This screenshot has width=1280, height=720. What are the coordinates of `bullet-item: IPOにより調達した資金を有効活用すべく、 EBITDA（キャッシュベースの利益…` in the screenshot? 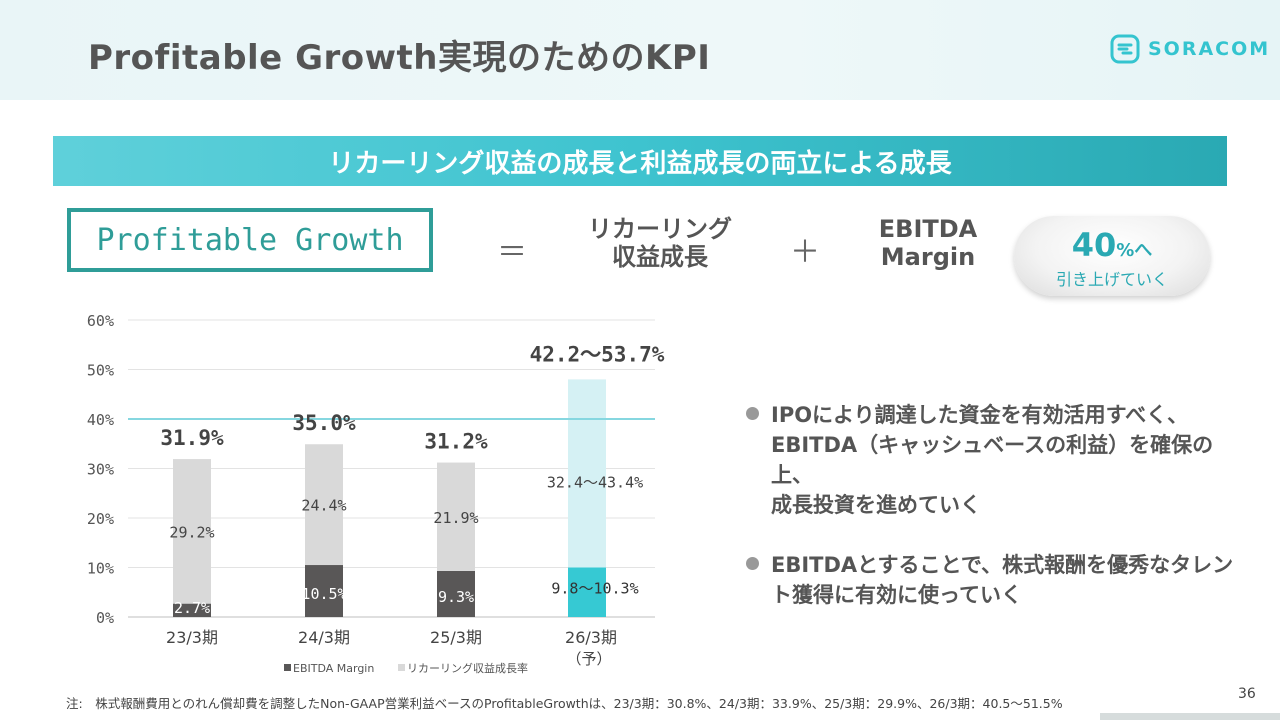 It's located at (996, 460).